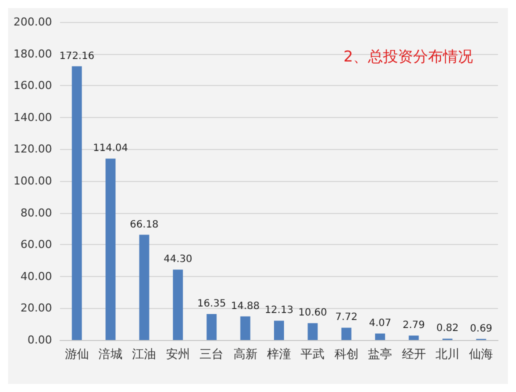 The width and height of the screenshot is (516, 392). I want to click on data-label: 10.60, so click(313, 313).